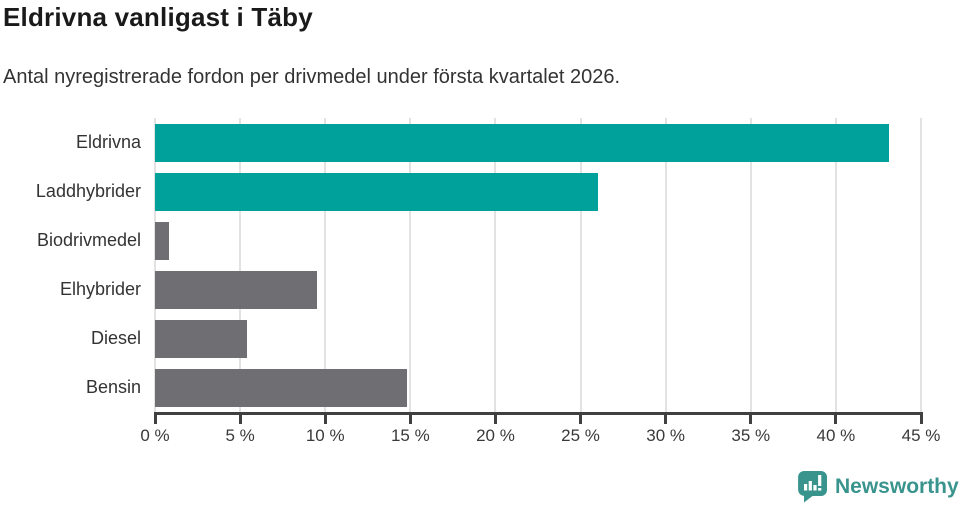 This screenshot has height=505, width=960. I want to click on chart-title: Eldrivna vanligast i Täby, so click(158, 17).